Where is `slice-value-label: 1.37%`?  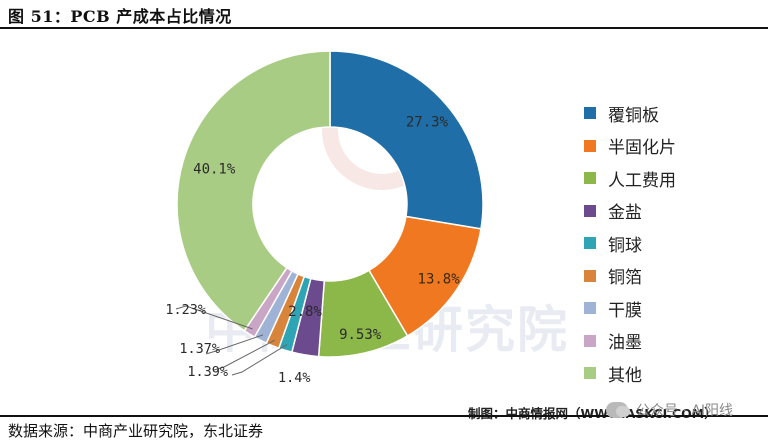
slice-value-label: 1.37% is located at coordinates (199, 349).